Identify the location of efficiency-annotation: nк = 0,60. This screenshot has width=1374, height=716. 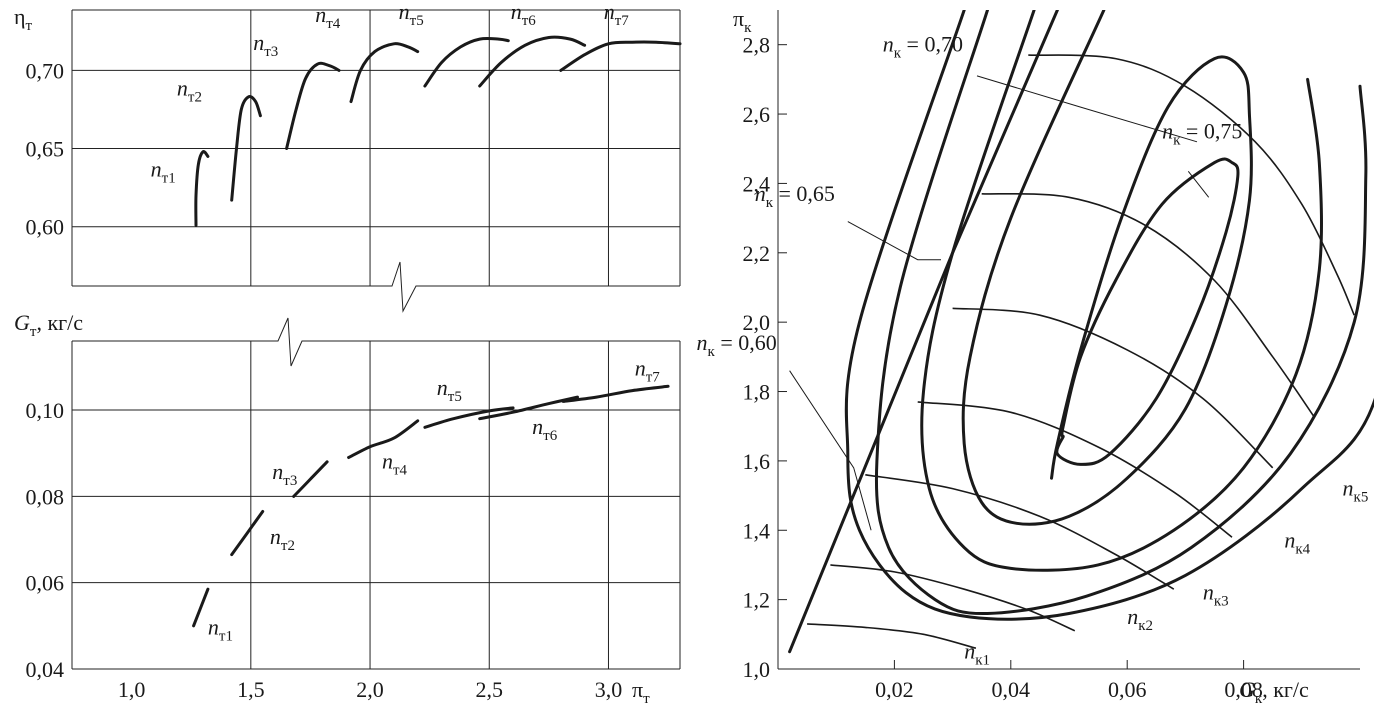
(737, 345).